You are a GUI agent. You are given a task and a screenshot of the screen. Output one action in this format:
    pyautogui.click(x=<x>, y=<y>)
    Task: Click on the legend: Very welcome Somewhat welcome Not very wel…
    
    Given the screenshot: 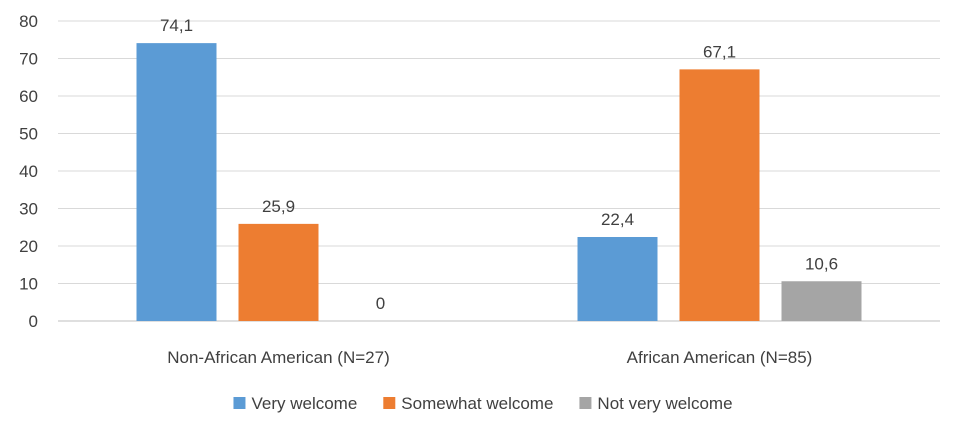 What is the action you would take?
    pyautogui.click(x=483, y=403)
    